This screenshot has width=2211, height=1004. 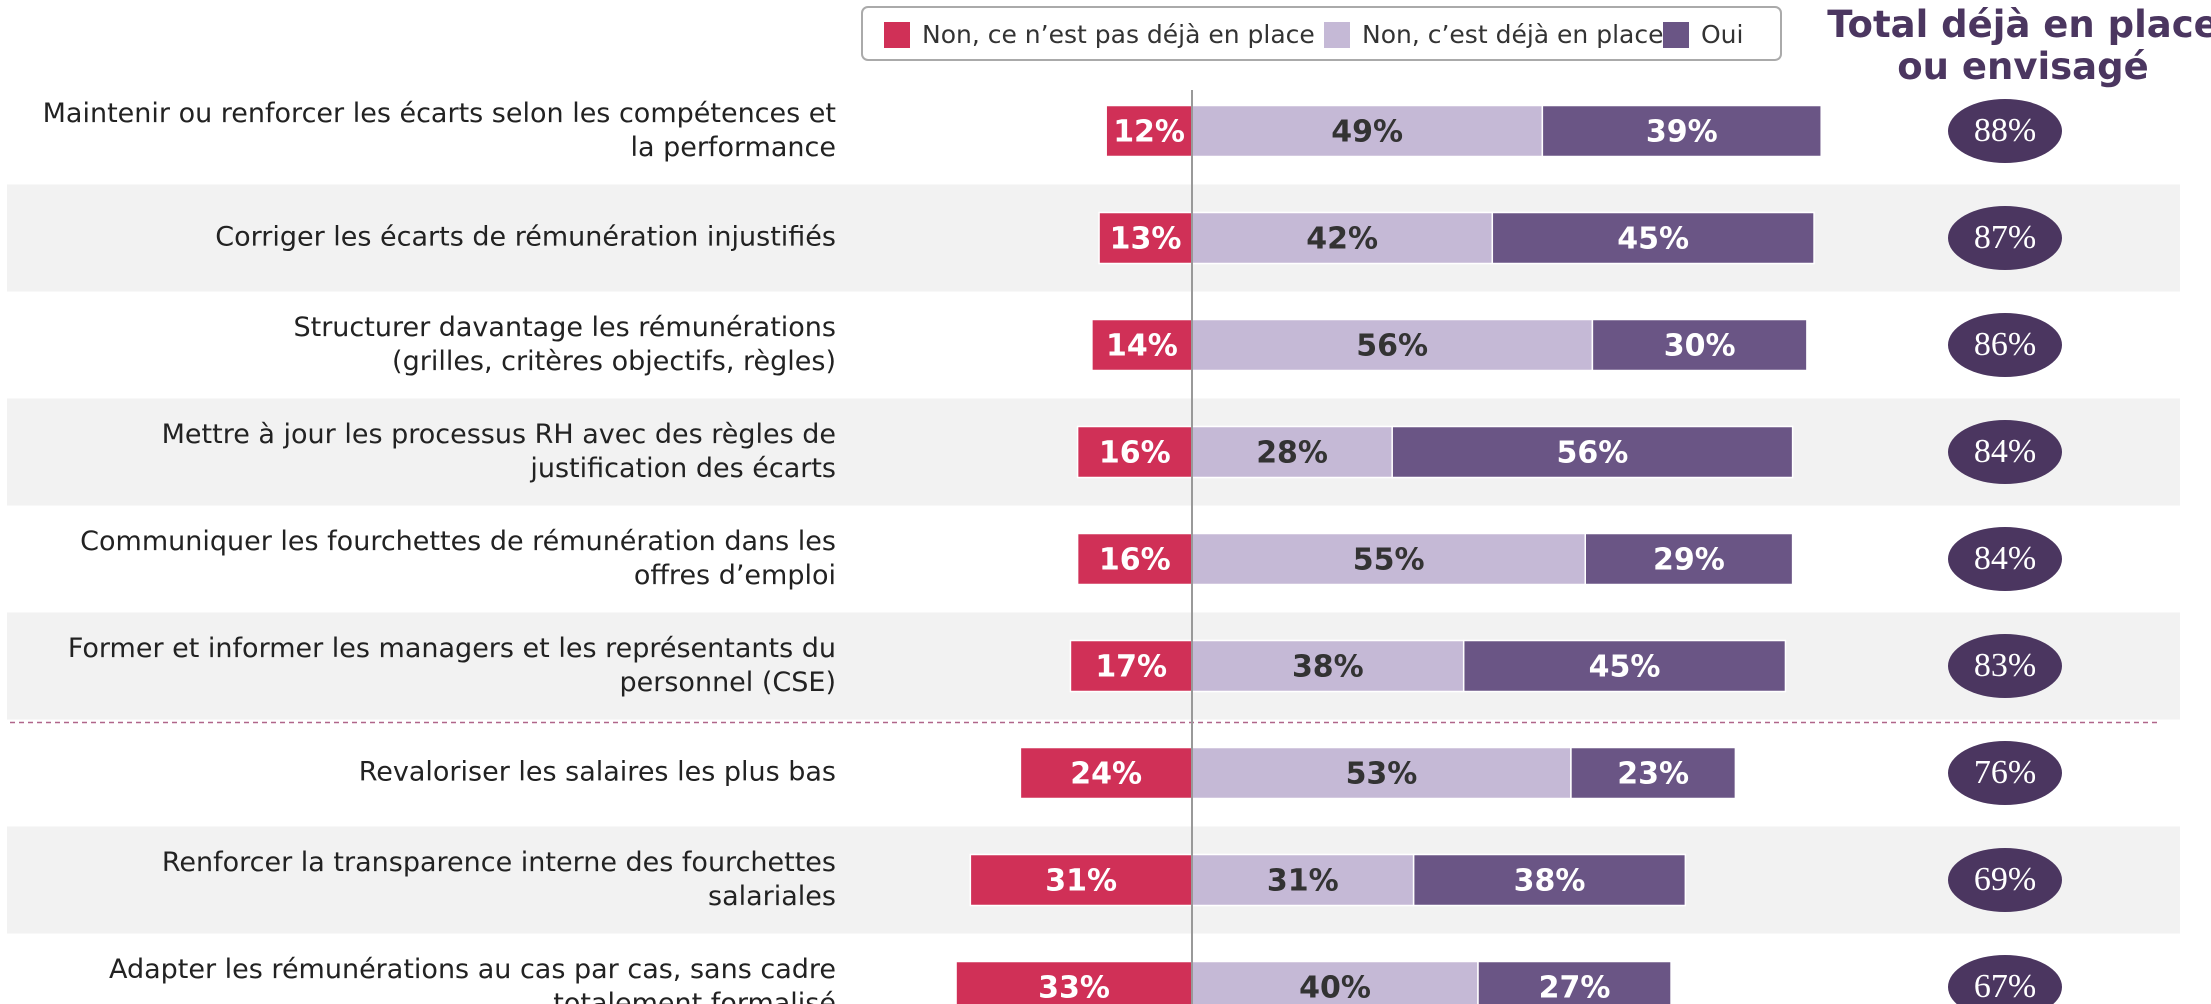 I want to click on total-label: 87%, so click(x=2005, y=237).